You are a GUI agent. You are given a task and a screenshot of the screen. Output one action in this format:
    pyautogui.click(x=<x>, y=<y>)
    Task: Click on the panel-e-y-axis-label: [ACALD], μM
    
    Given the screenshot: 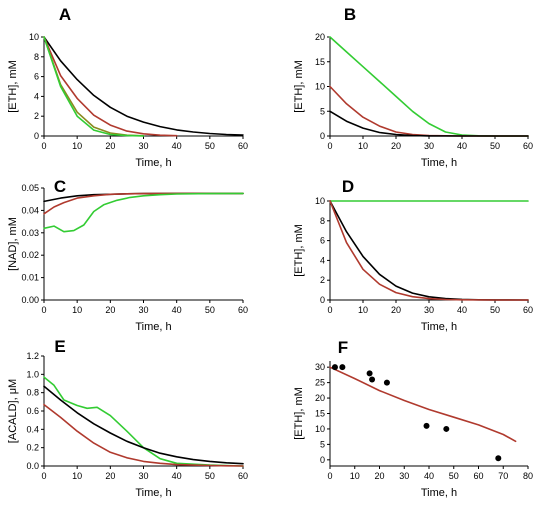 What is the action you would take?
    pyautogui.click(x=13, y=411)
    